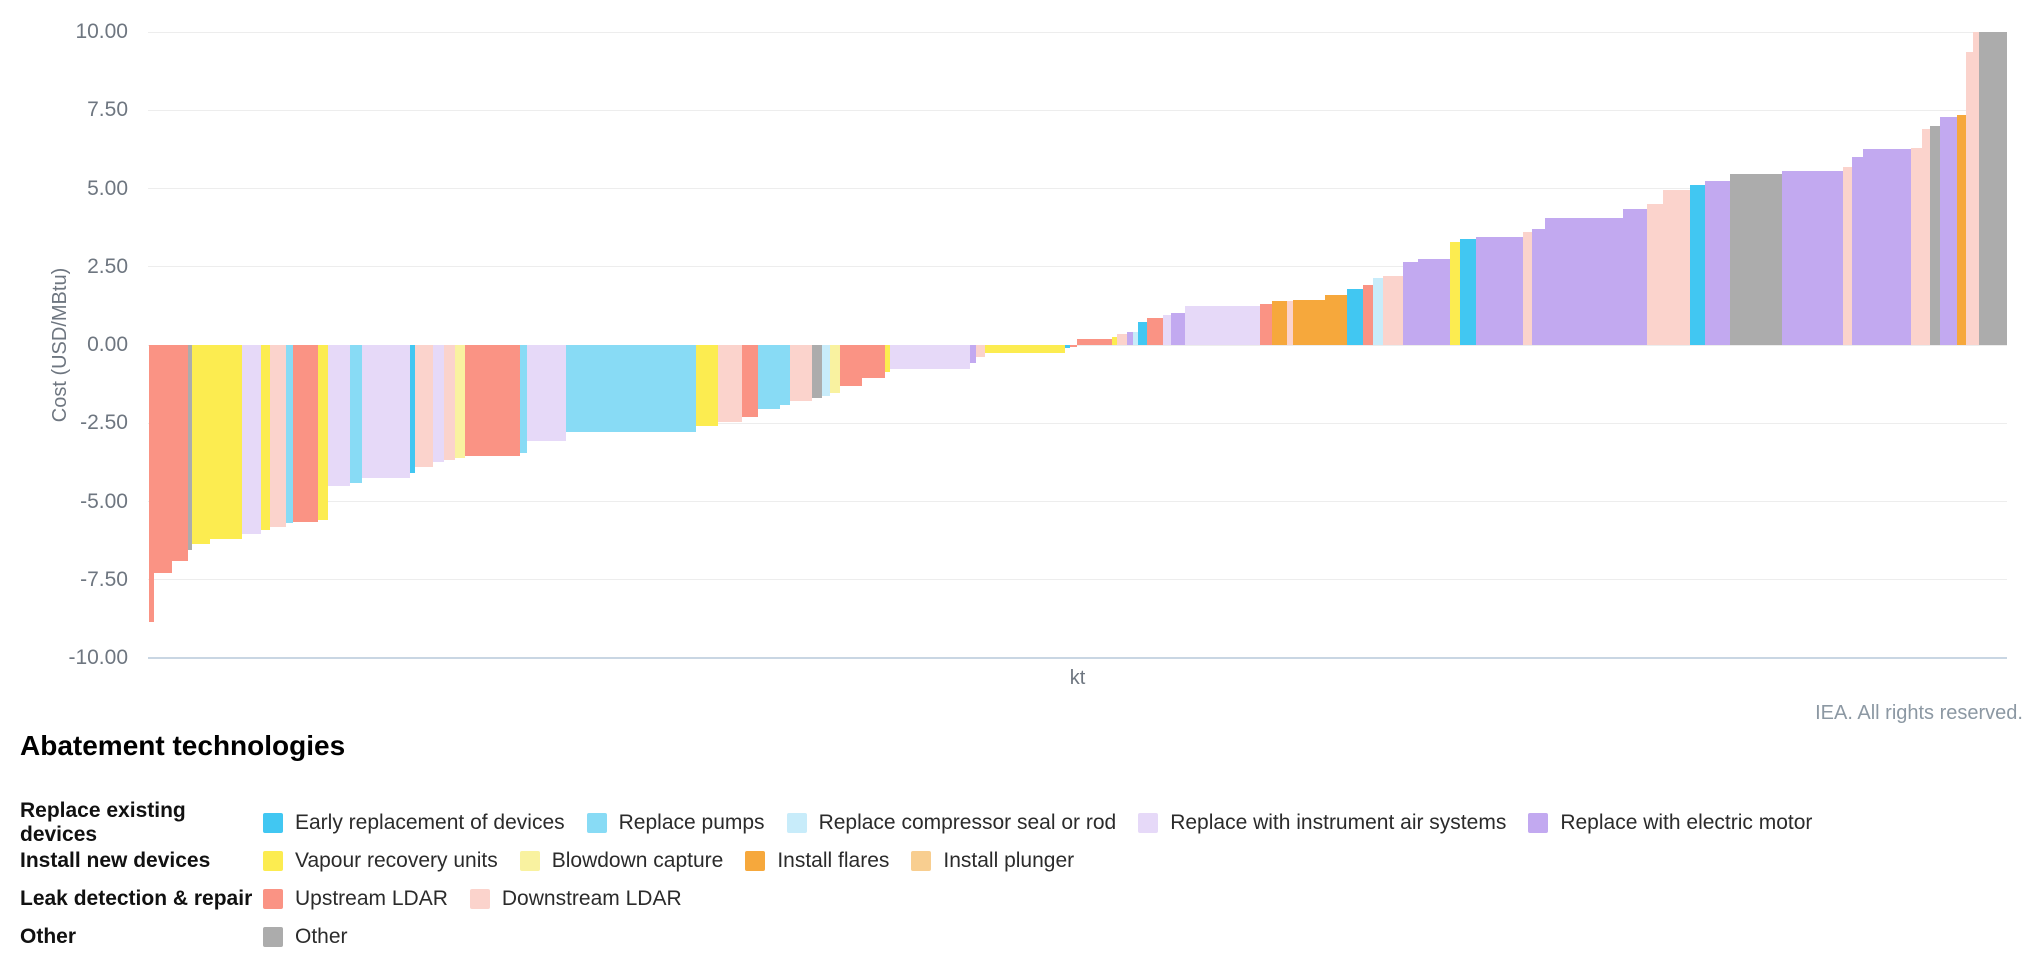 Image resolution: width=2029 pixels, height=956 pixels. I want to click on legend-item-vapour: Vapour recovery units, so click(380, 861).